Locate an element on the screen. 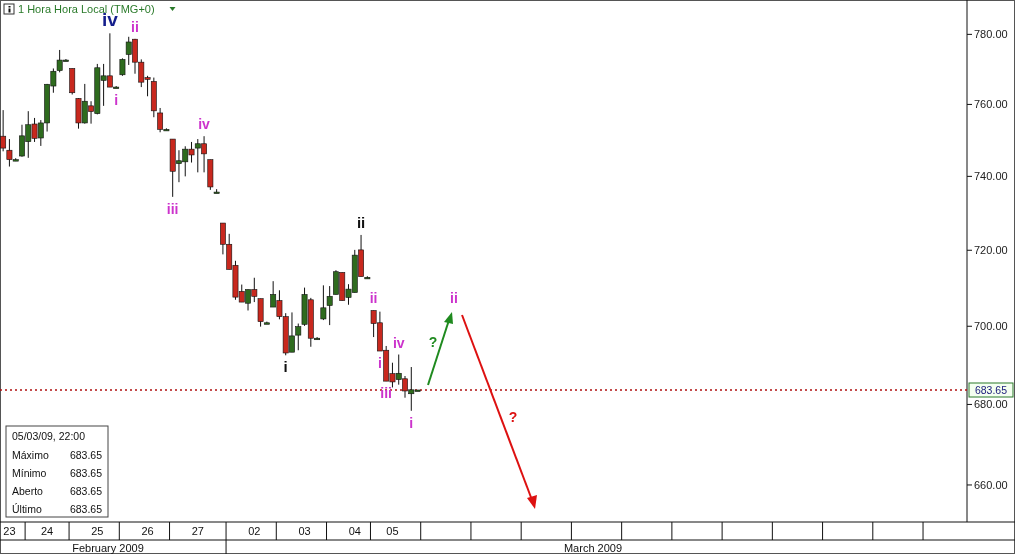 Image resolution: width=1015 pixels, height=554 pixels. annotation: Aberto is located at coordinates (28, 491).